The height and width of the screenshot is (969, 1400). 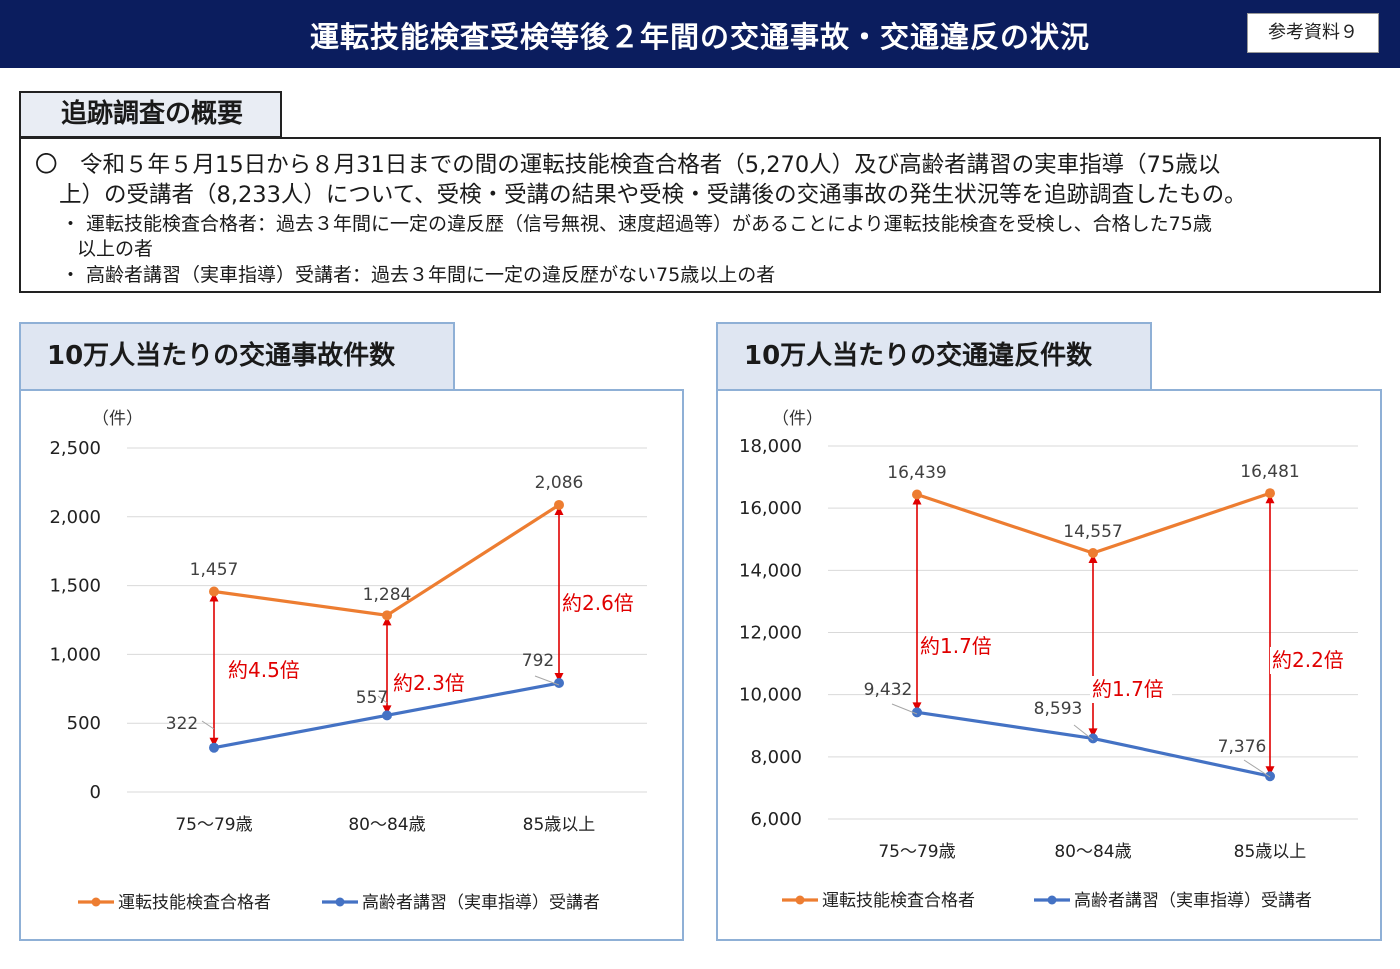 I want to click on y-tick-label: 2,000, so click(x=75, y=517).